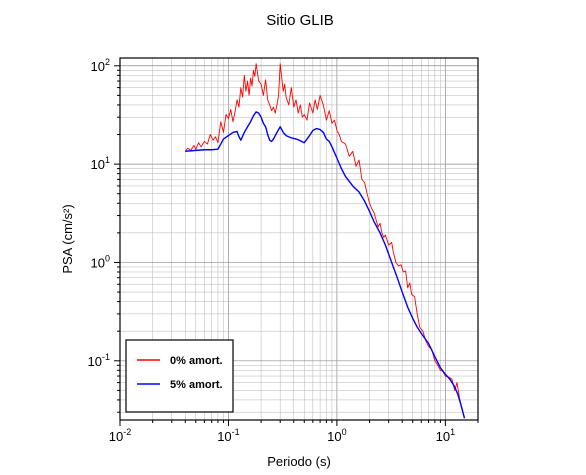 Image resolution: width=586 pixels, height=475 pixels. What do you see at coordinates (445, 435) in the screenshot?
I see `x-tick-label: 10¹` at bounding box center [445, 435].